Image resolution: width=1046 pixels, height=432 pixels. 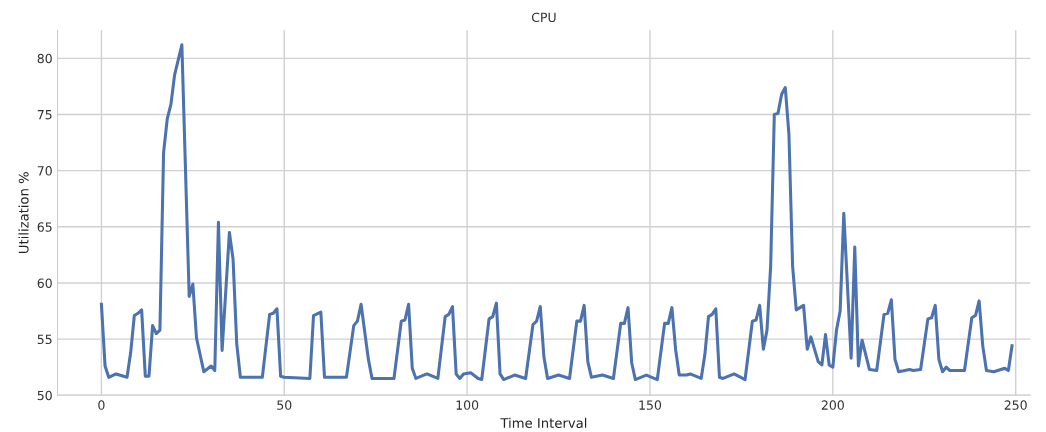 What do you see at coordinates (44, 58) in the screenshot?
I see `y-tick-label: 80` at bounding box center [44, 58].